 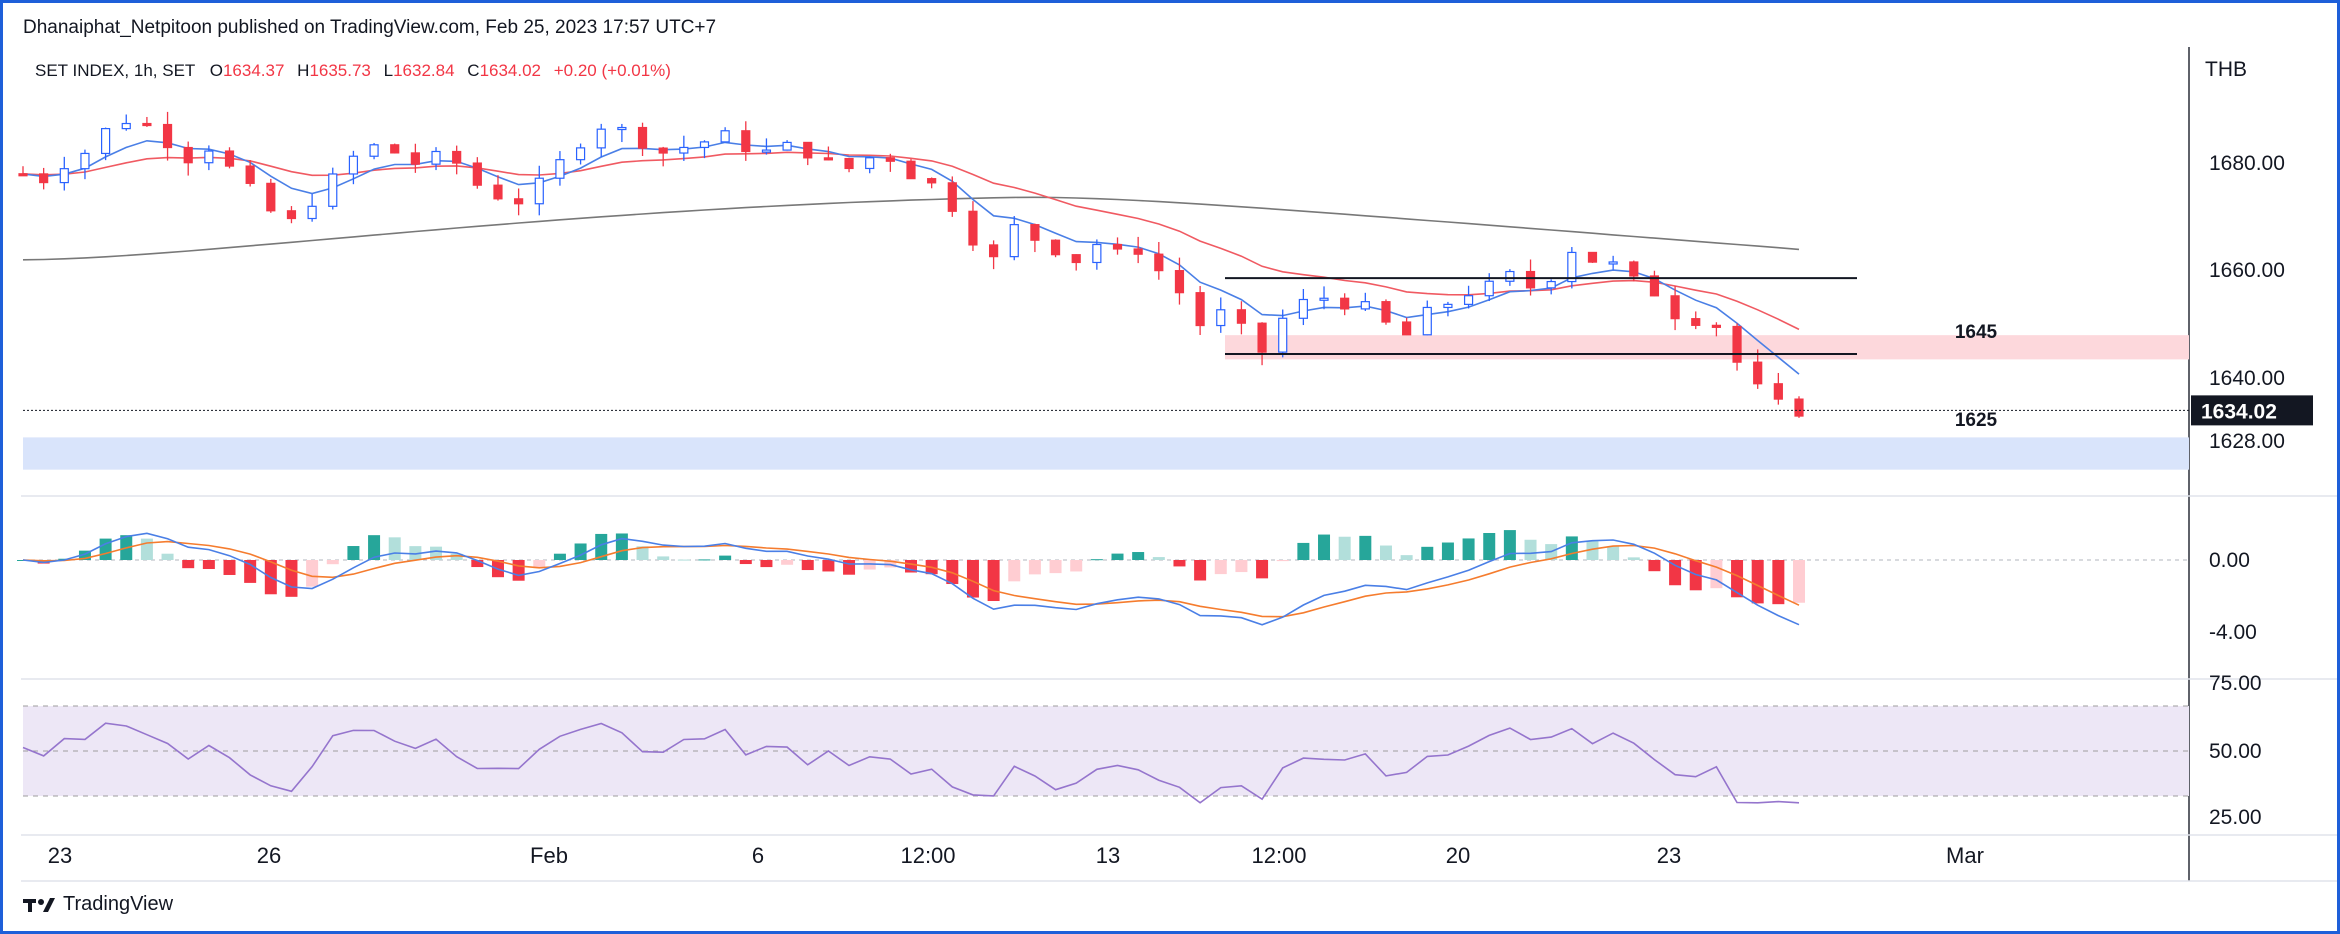 What do you see at coordinates (911, 241) in the screenshot?
I see `ema-mid-line` at bounding box center [911, 241].